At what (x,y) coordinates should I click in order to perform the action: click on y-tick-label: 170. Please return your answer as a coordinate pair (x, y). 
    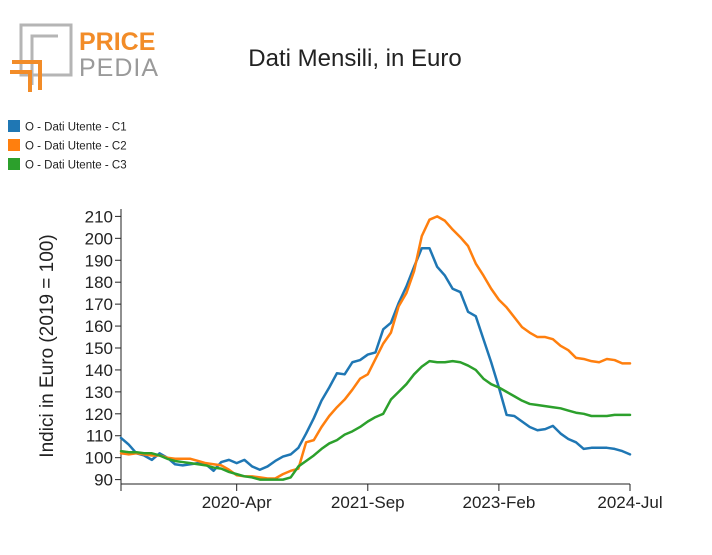
    Looking at the image, I should click on (99, 304).